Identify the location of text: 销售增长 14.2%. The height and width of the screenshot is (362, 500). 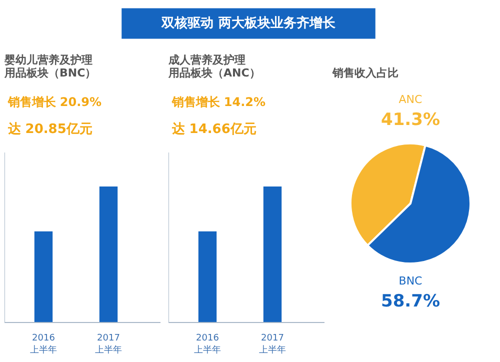
(218, 102).